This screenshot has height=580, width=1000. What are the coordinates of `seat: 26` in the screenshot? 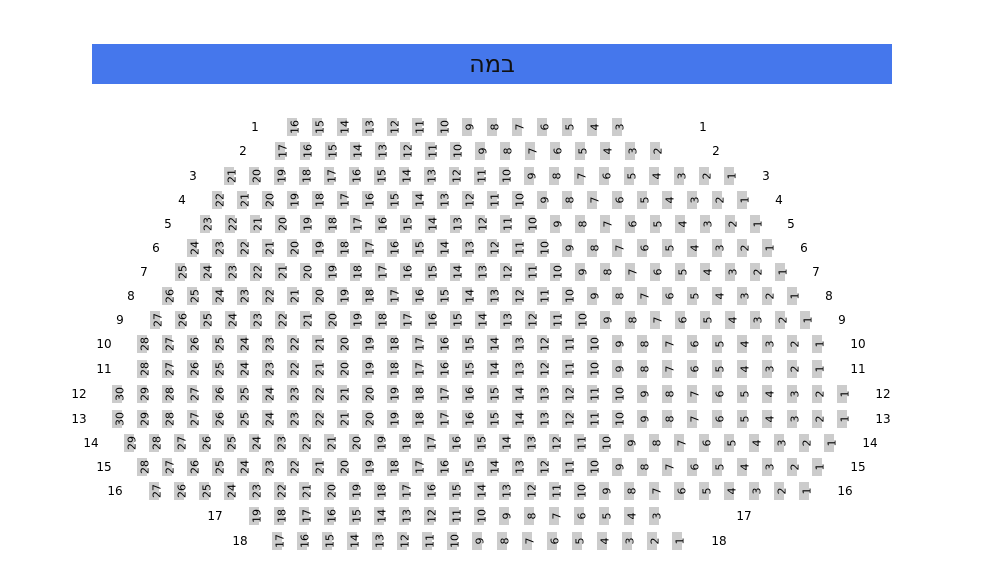 It's located at (170, 296).